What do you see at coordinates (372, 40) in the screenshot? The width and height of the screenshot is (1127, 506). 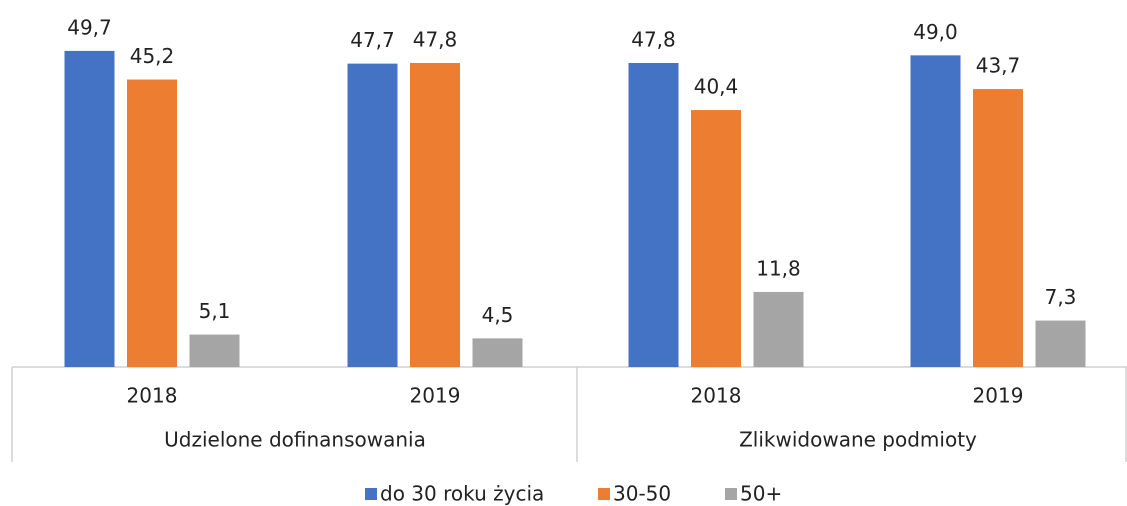 I see `data-label: 47,7` at bounding box center [372, 40].